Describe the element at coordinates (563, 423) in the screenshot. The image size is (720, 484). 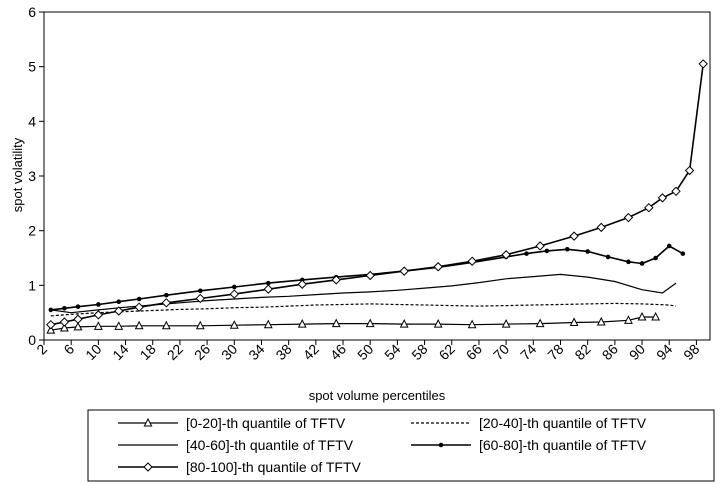
I see `legend-label: [20-40]-th quantile of TFTV` at that location.